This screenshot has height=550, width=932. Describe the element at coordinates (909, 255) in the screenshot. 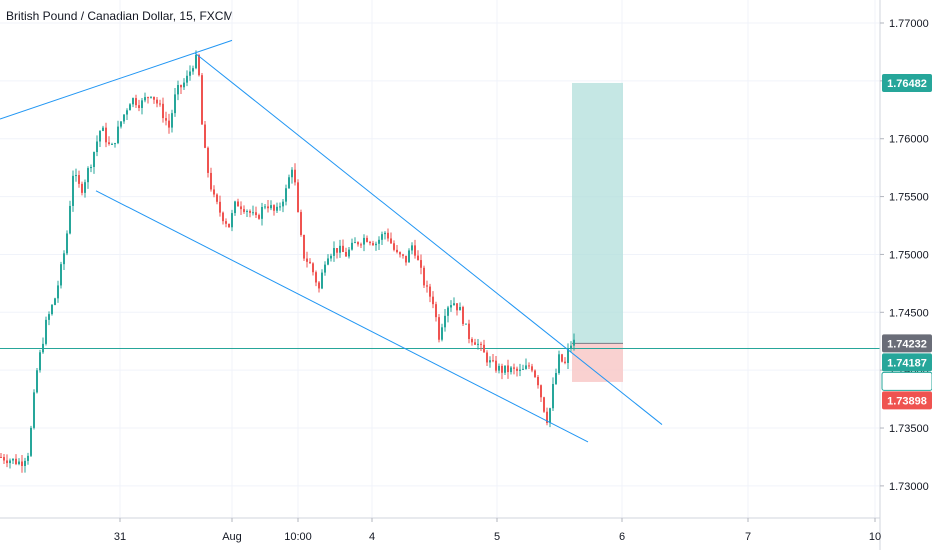

I see `price-tick-label: 1.75000` at that location.